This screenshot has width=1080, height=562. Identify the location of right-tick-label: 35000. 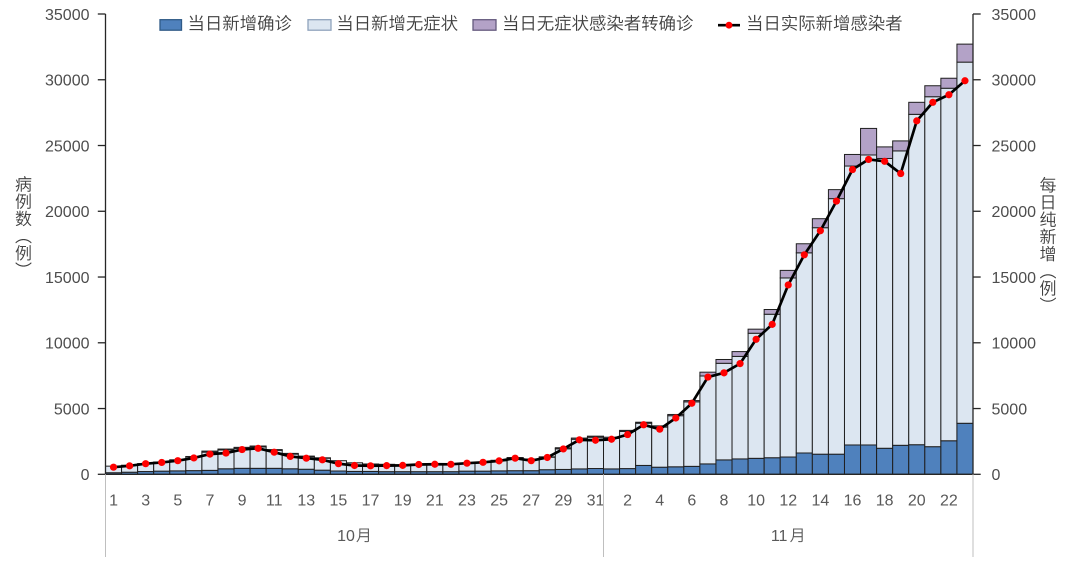
(1014, 15).